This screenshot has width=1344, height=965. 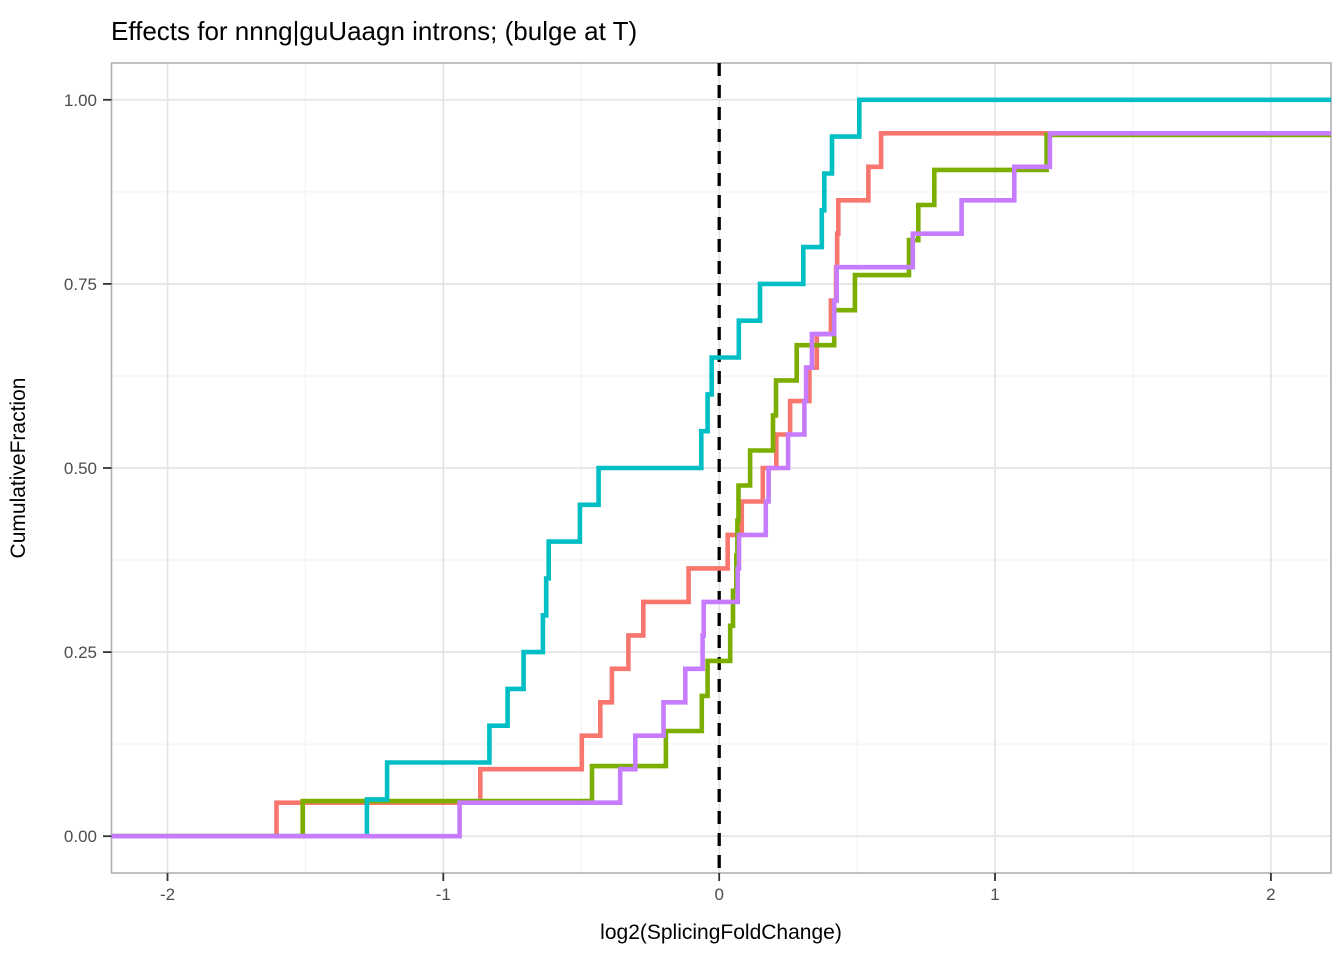 I want to click on x-tick-label: -2, so click(x=167, y=894).